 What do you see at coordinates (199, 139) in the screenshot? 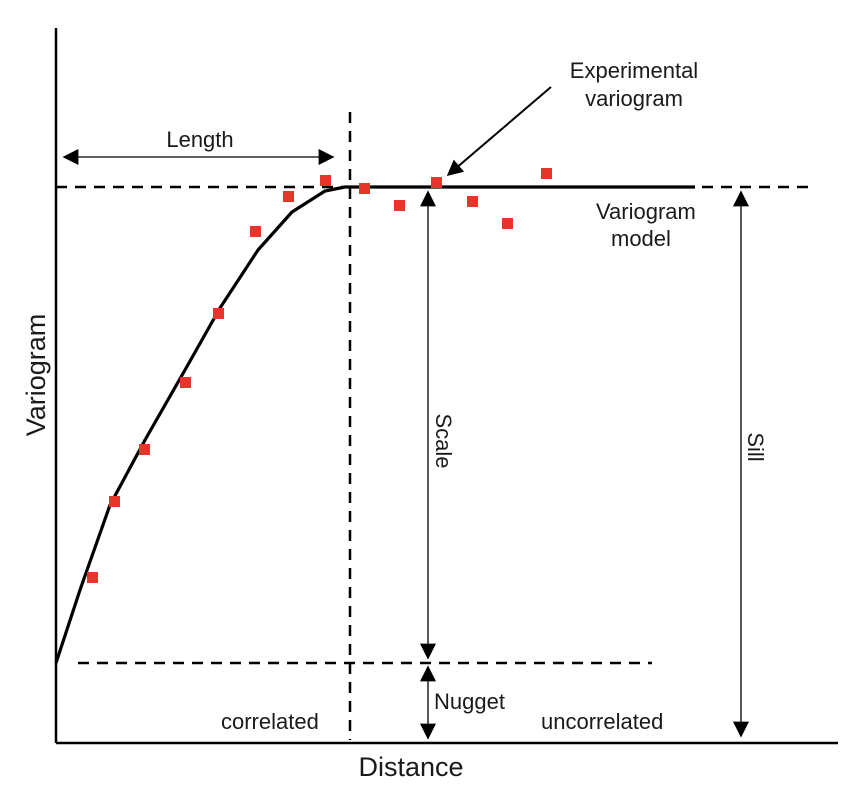
I see `length-label: Length` at bounding box center [199, 139].